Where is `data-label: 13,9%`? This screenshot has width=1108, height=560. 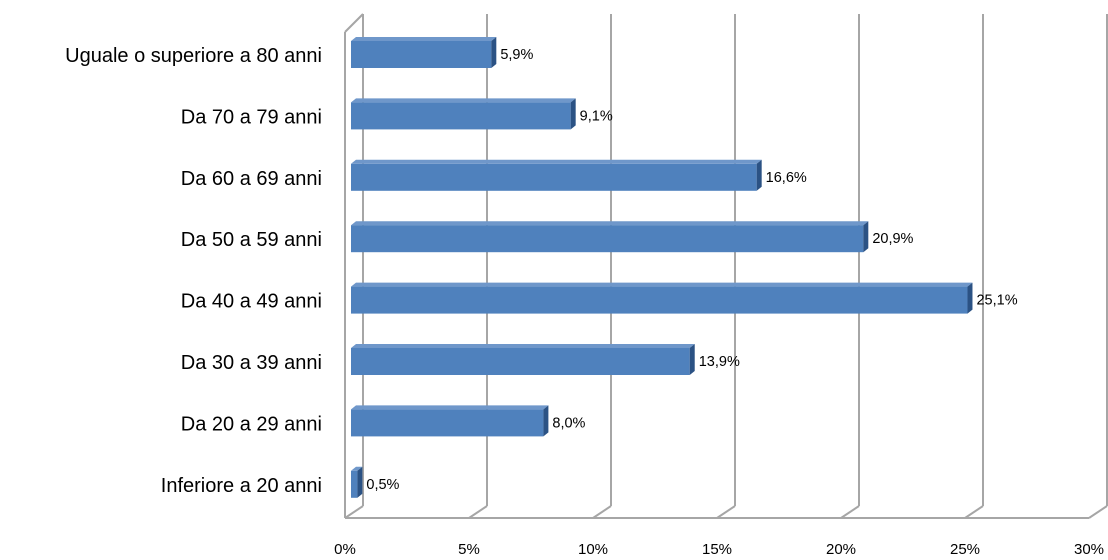 data-label: 13,9% is located at coordinates (719, 362).